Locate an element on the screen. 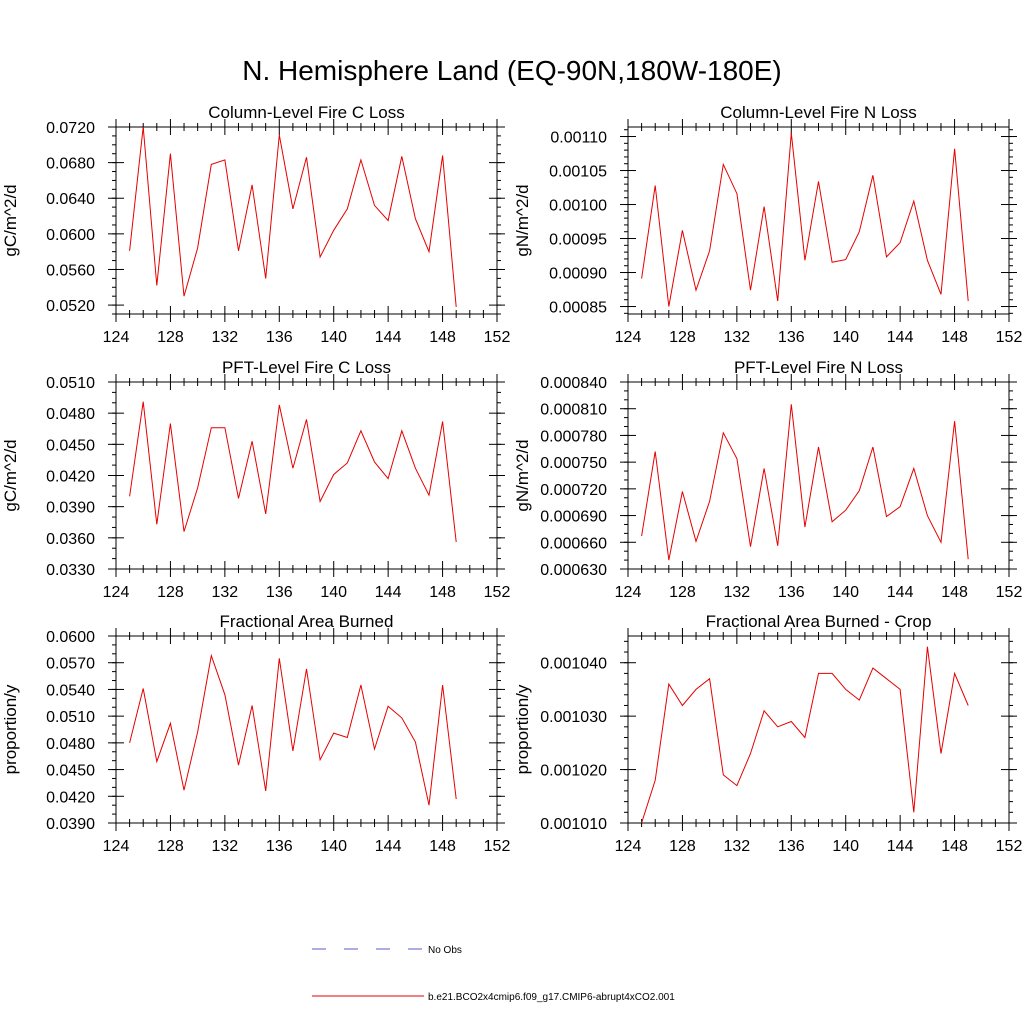  y-tick-label: 0.000750 is located at coordinates (573, 463).